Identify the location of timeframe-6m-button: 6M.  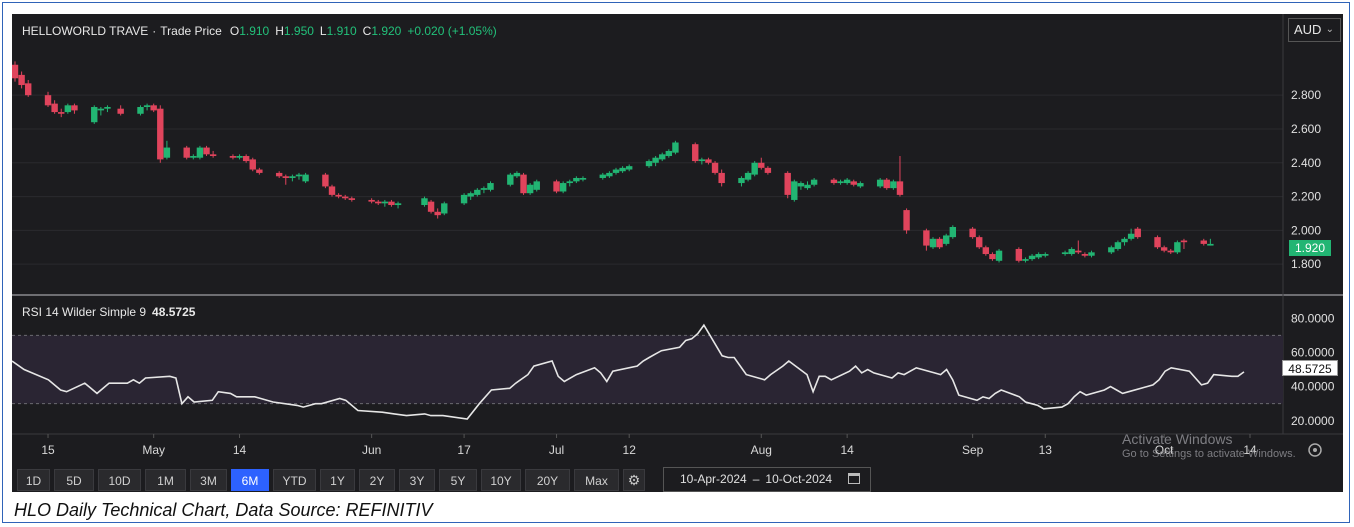
(250, 480).